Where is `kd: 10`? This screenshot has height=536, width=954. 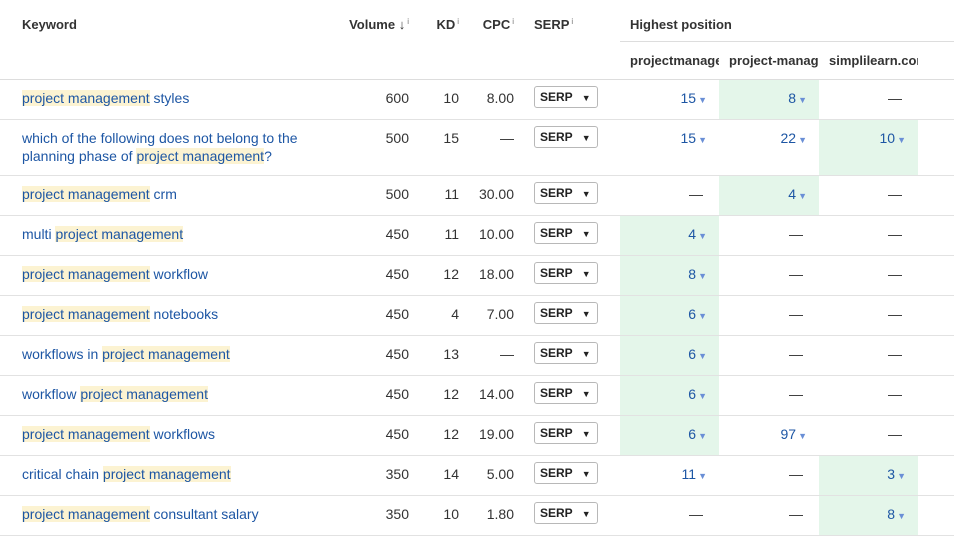 kd: 10 is located at coordinates (451, 98).